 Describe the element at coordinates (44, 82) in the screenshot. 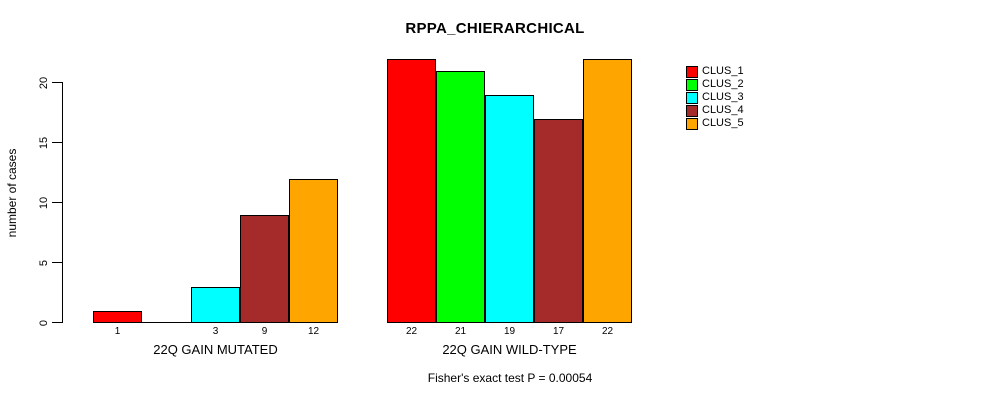

I see `y-tick-label: 20` at that location.